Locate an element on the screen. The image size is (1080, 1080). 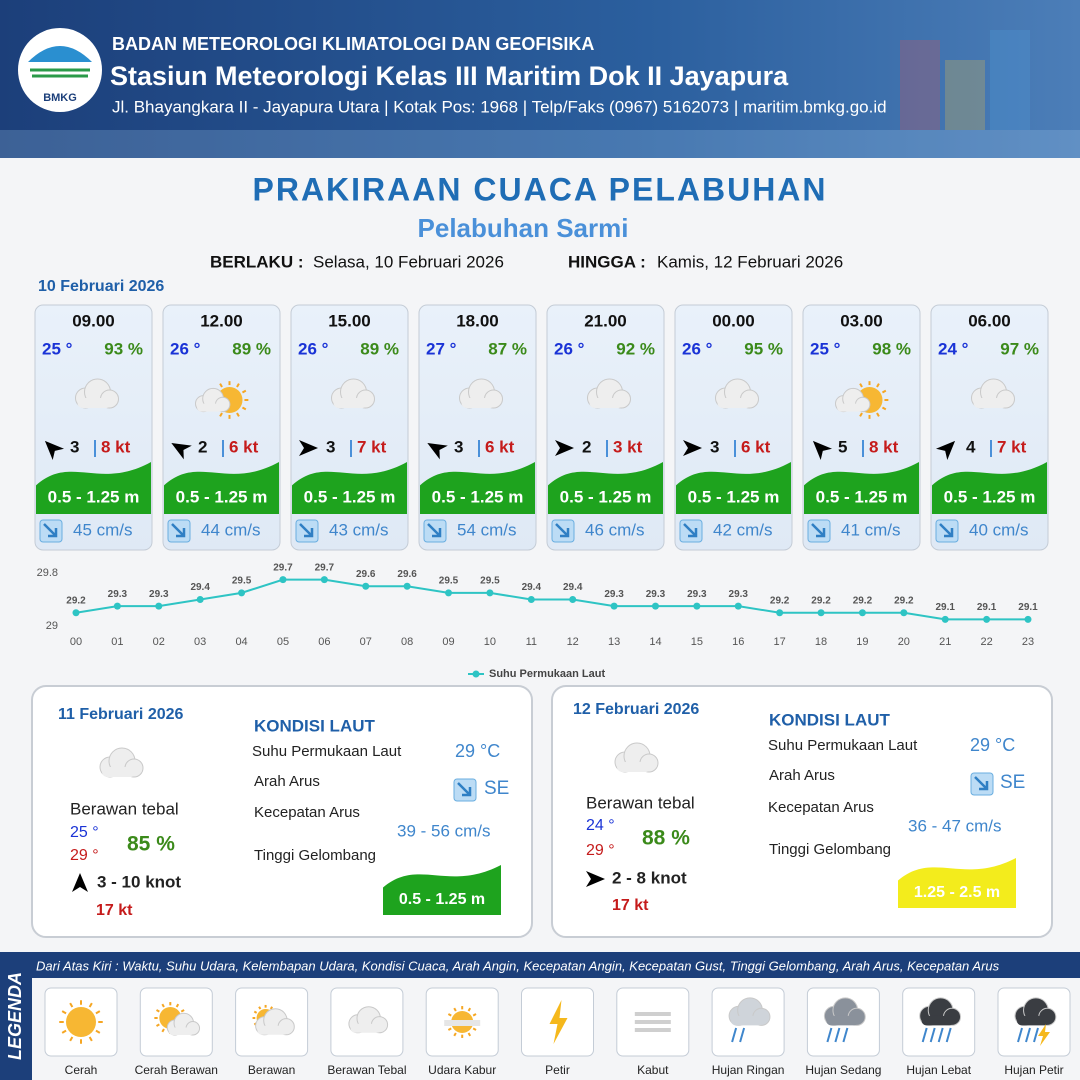
validity-from: Selasa, 10 Februari 2026 is located at coordinates (408, 261).